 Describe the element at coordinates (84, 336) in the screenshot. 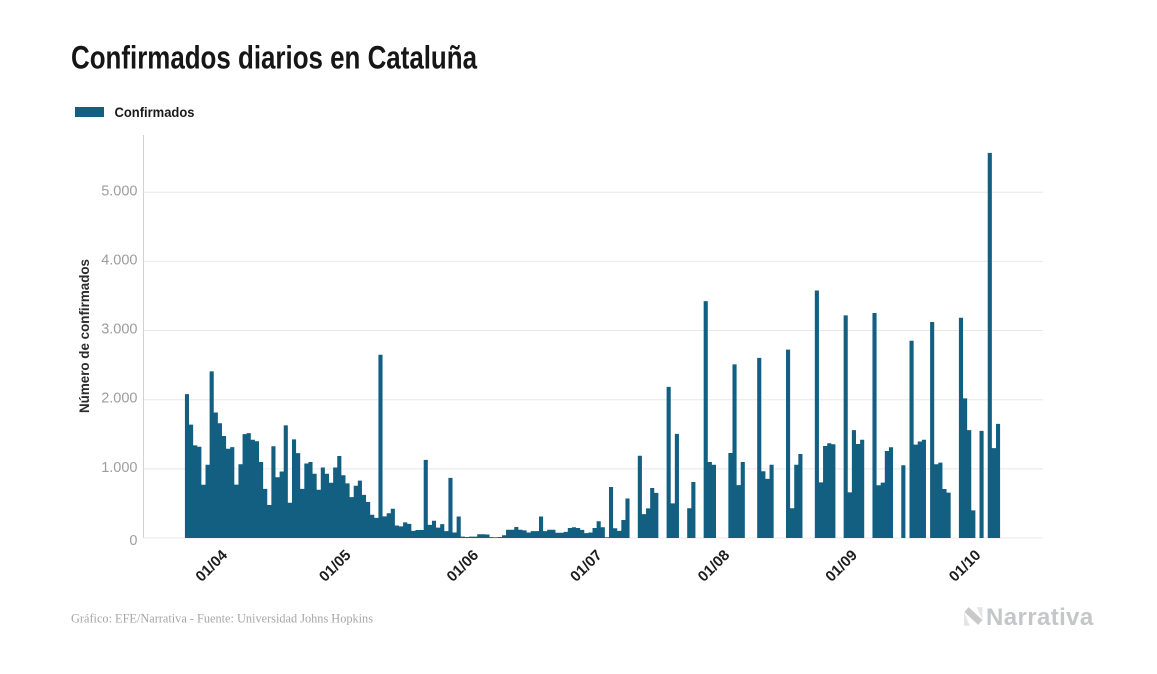

I see `svg-text: Número de confirmados` at that location.